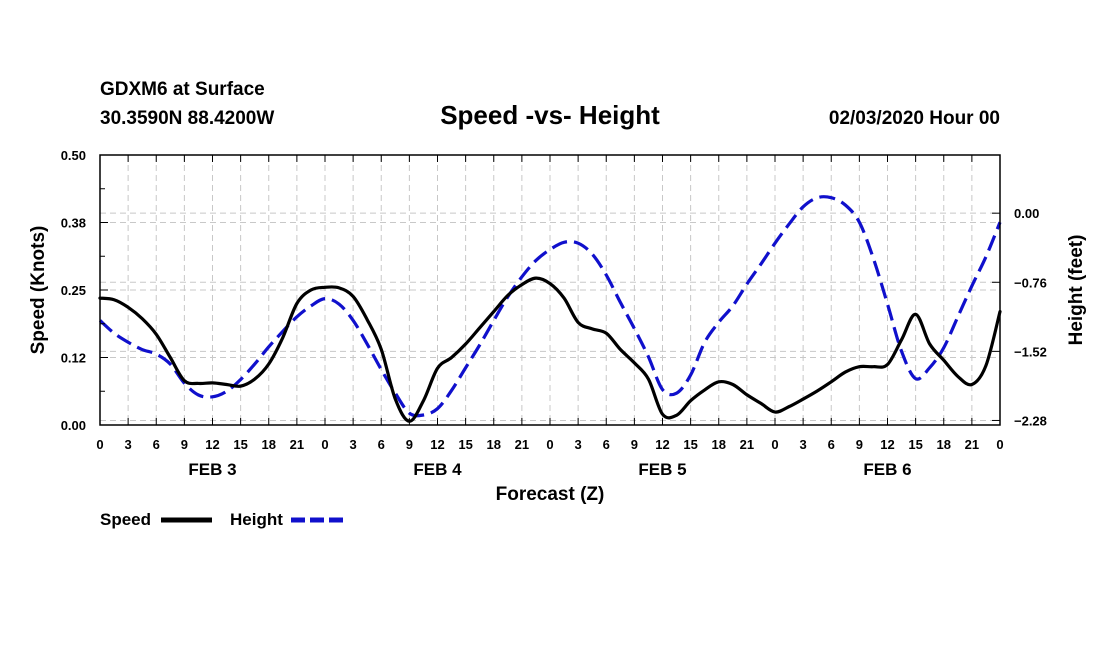  Describe the element at coordinates (256, 519) in the screenshot. I see `legend-height-label: Height` at that location.